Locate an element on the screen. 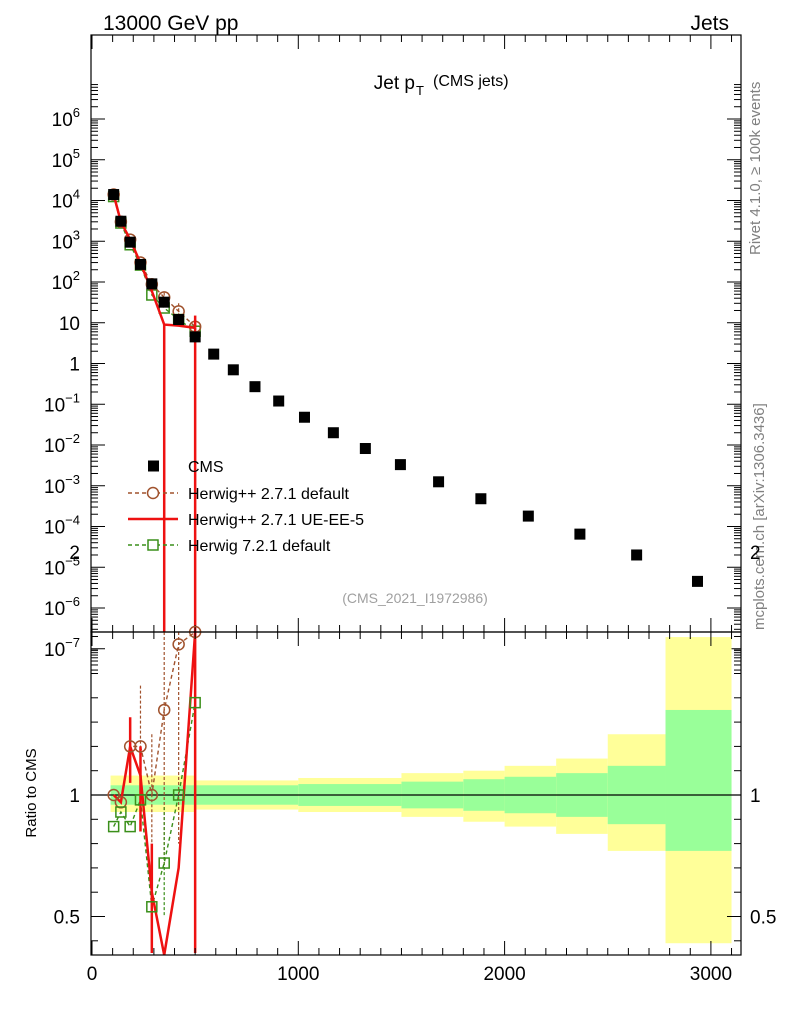 Image resolution: width=786 pixels, height=1024 pixels. side-source-text: mcplots.cern.ch [arXiv:1306.3436] is located at coordinates (759, 516).